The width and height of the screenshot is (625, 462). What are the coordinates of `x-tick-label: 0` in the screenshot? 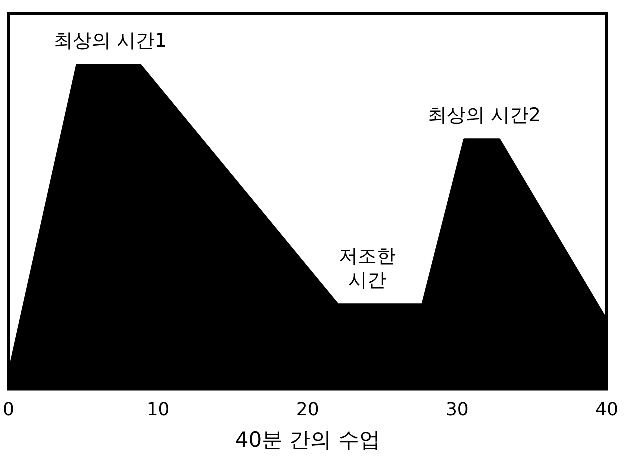 It's located at (8, 410).